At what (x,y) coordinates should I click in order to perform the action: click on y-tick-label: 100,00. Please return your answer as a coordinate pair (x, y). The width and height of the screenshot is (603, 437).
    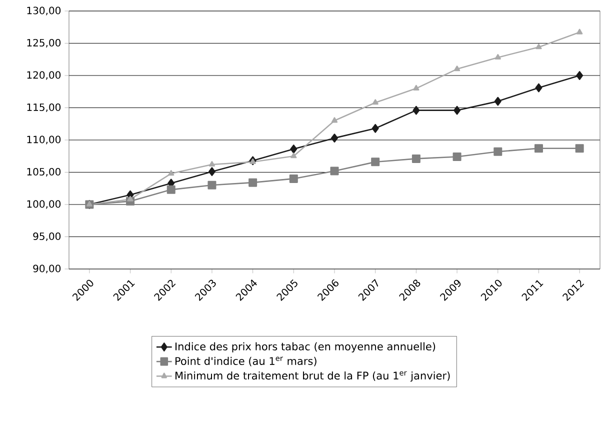
    Looking at the image, I should click on (44, 204).